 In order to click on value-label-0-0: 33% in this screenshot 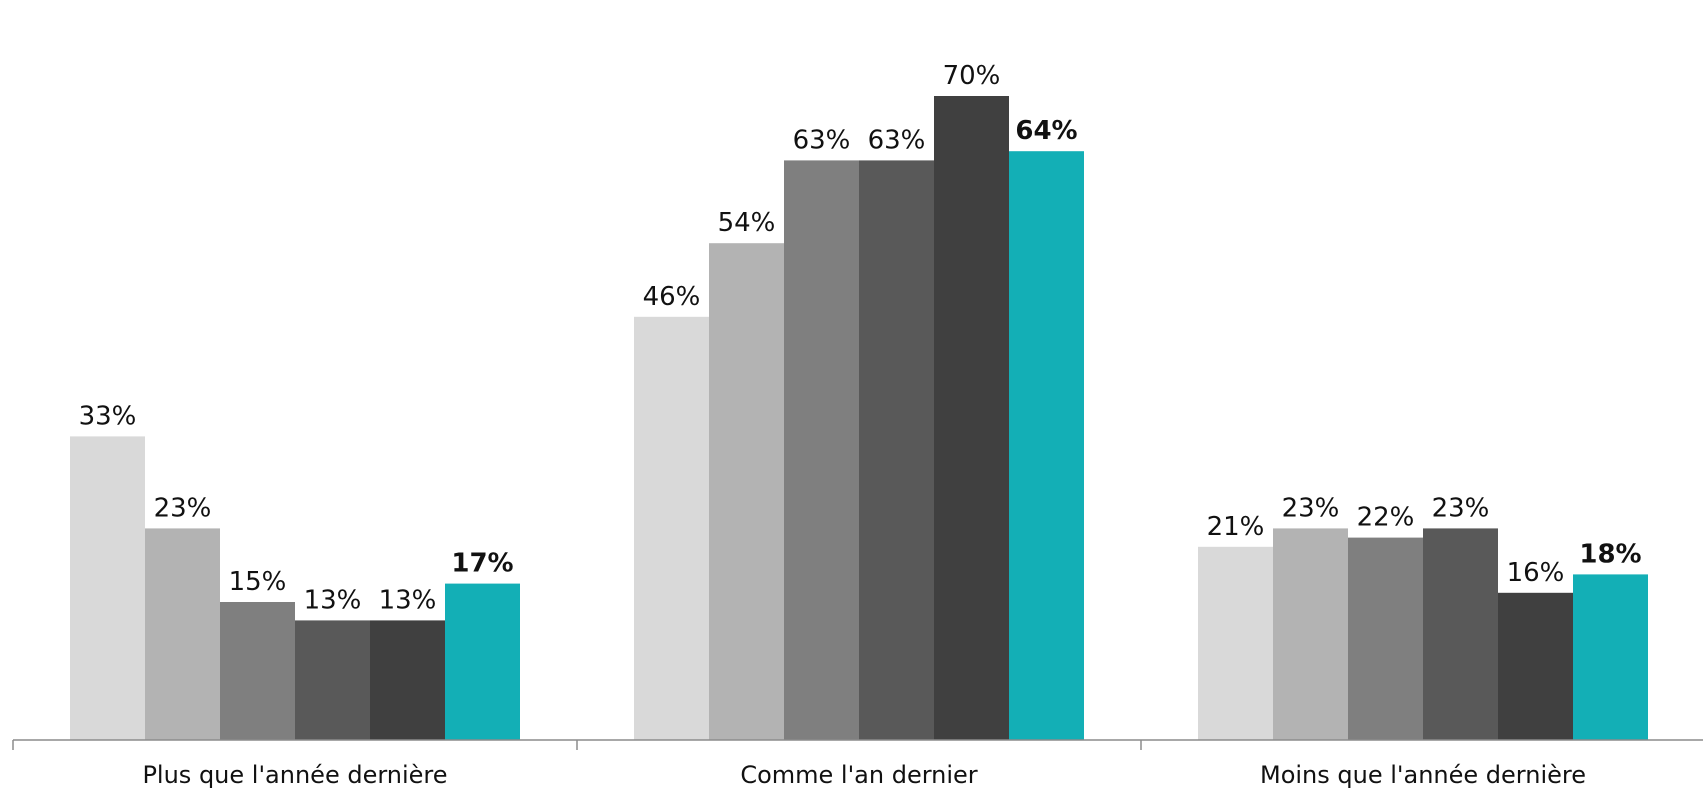, I will do `click(108, 416)`.